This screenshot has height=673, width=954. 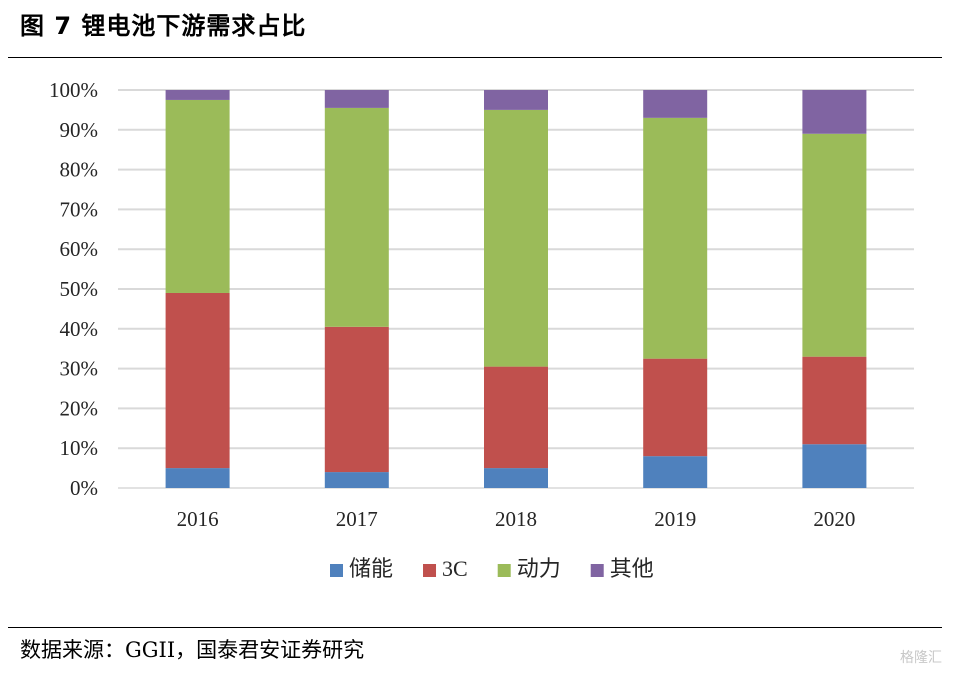 I want to click on legend-label: 动力, so click(x=539, y=568).